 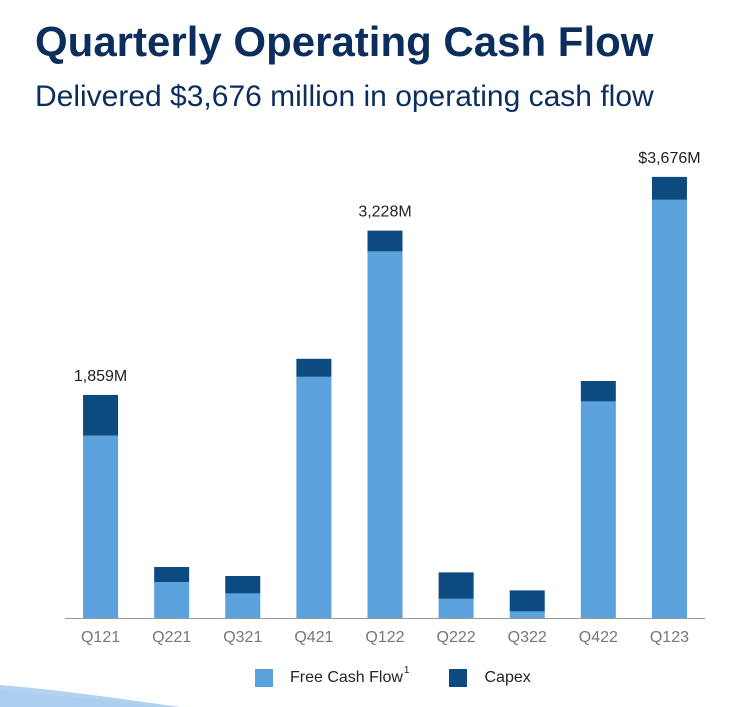 I want to click on legend-label-fcf: Free Cash Flow1, so click(x=350, y=675).